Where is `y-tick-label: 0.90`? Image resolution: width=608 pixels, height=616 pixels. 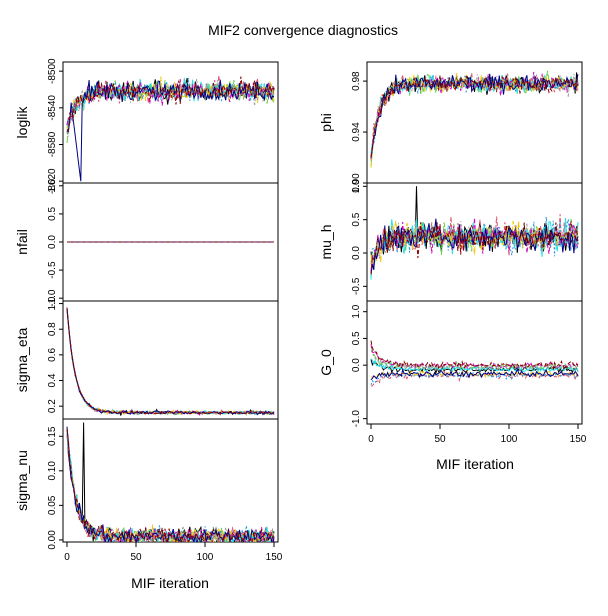
y-tick-label: 0.90 is located at coordinates (356, 183).